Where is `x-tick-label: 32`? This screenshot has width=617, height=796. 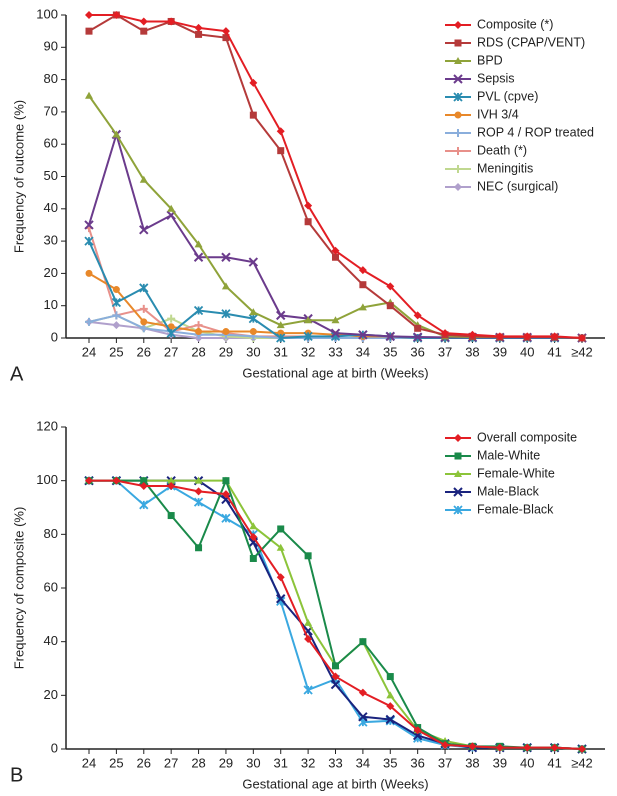 x-tick-label: 32 is located at coordinates (308, 762).